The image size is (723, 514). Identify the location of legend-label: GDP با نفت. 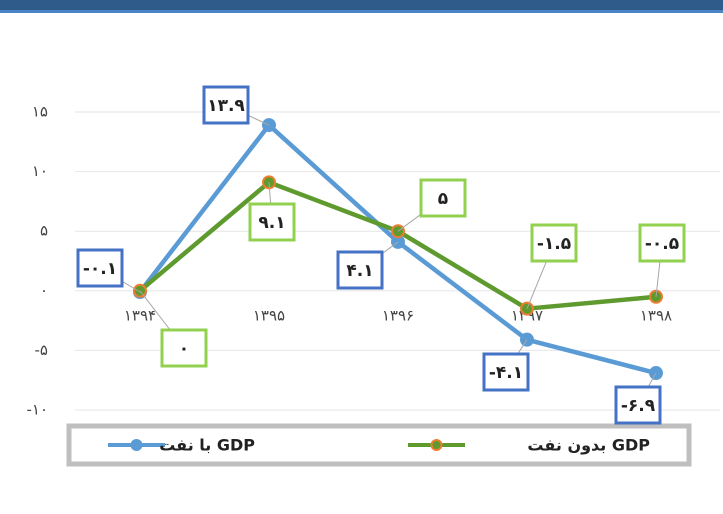
(207, 445).